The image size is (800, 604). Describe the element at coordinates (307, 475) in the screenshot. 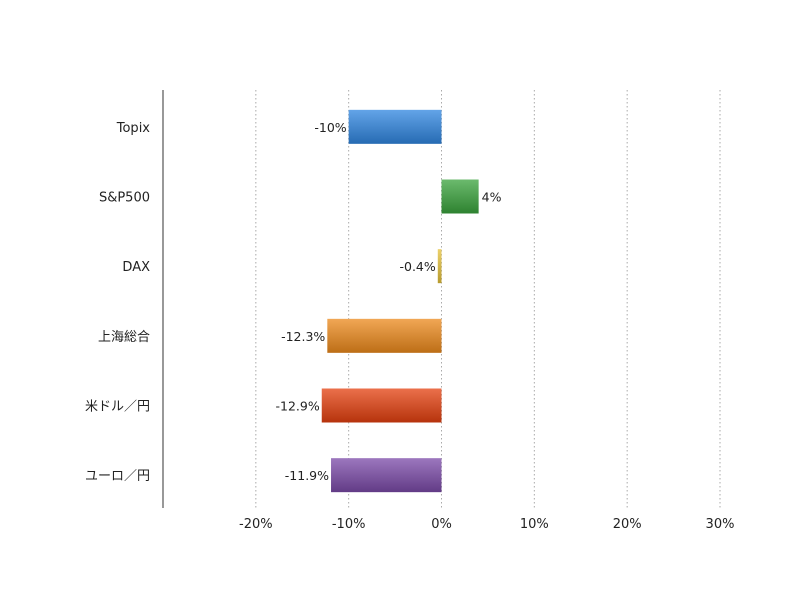

I see `data-label: -11.9%` at that location.